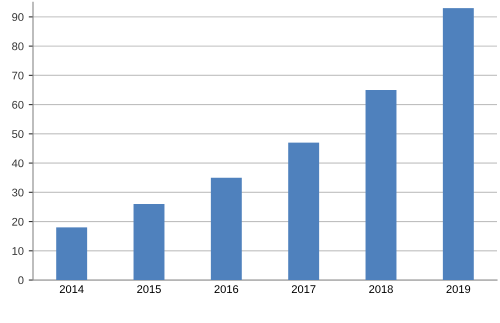 The height and width of the screenshot is (323, 500). I want to click on y-tick-label: 40, so click(18, 163).